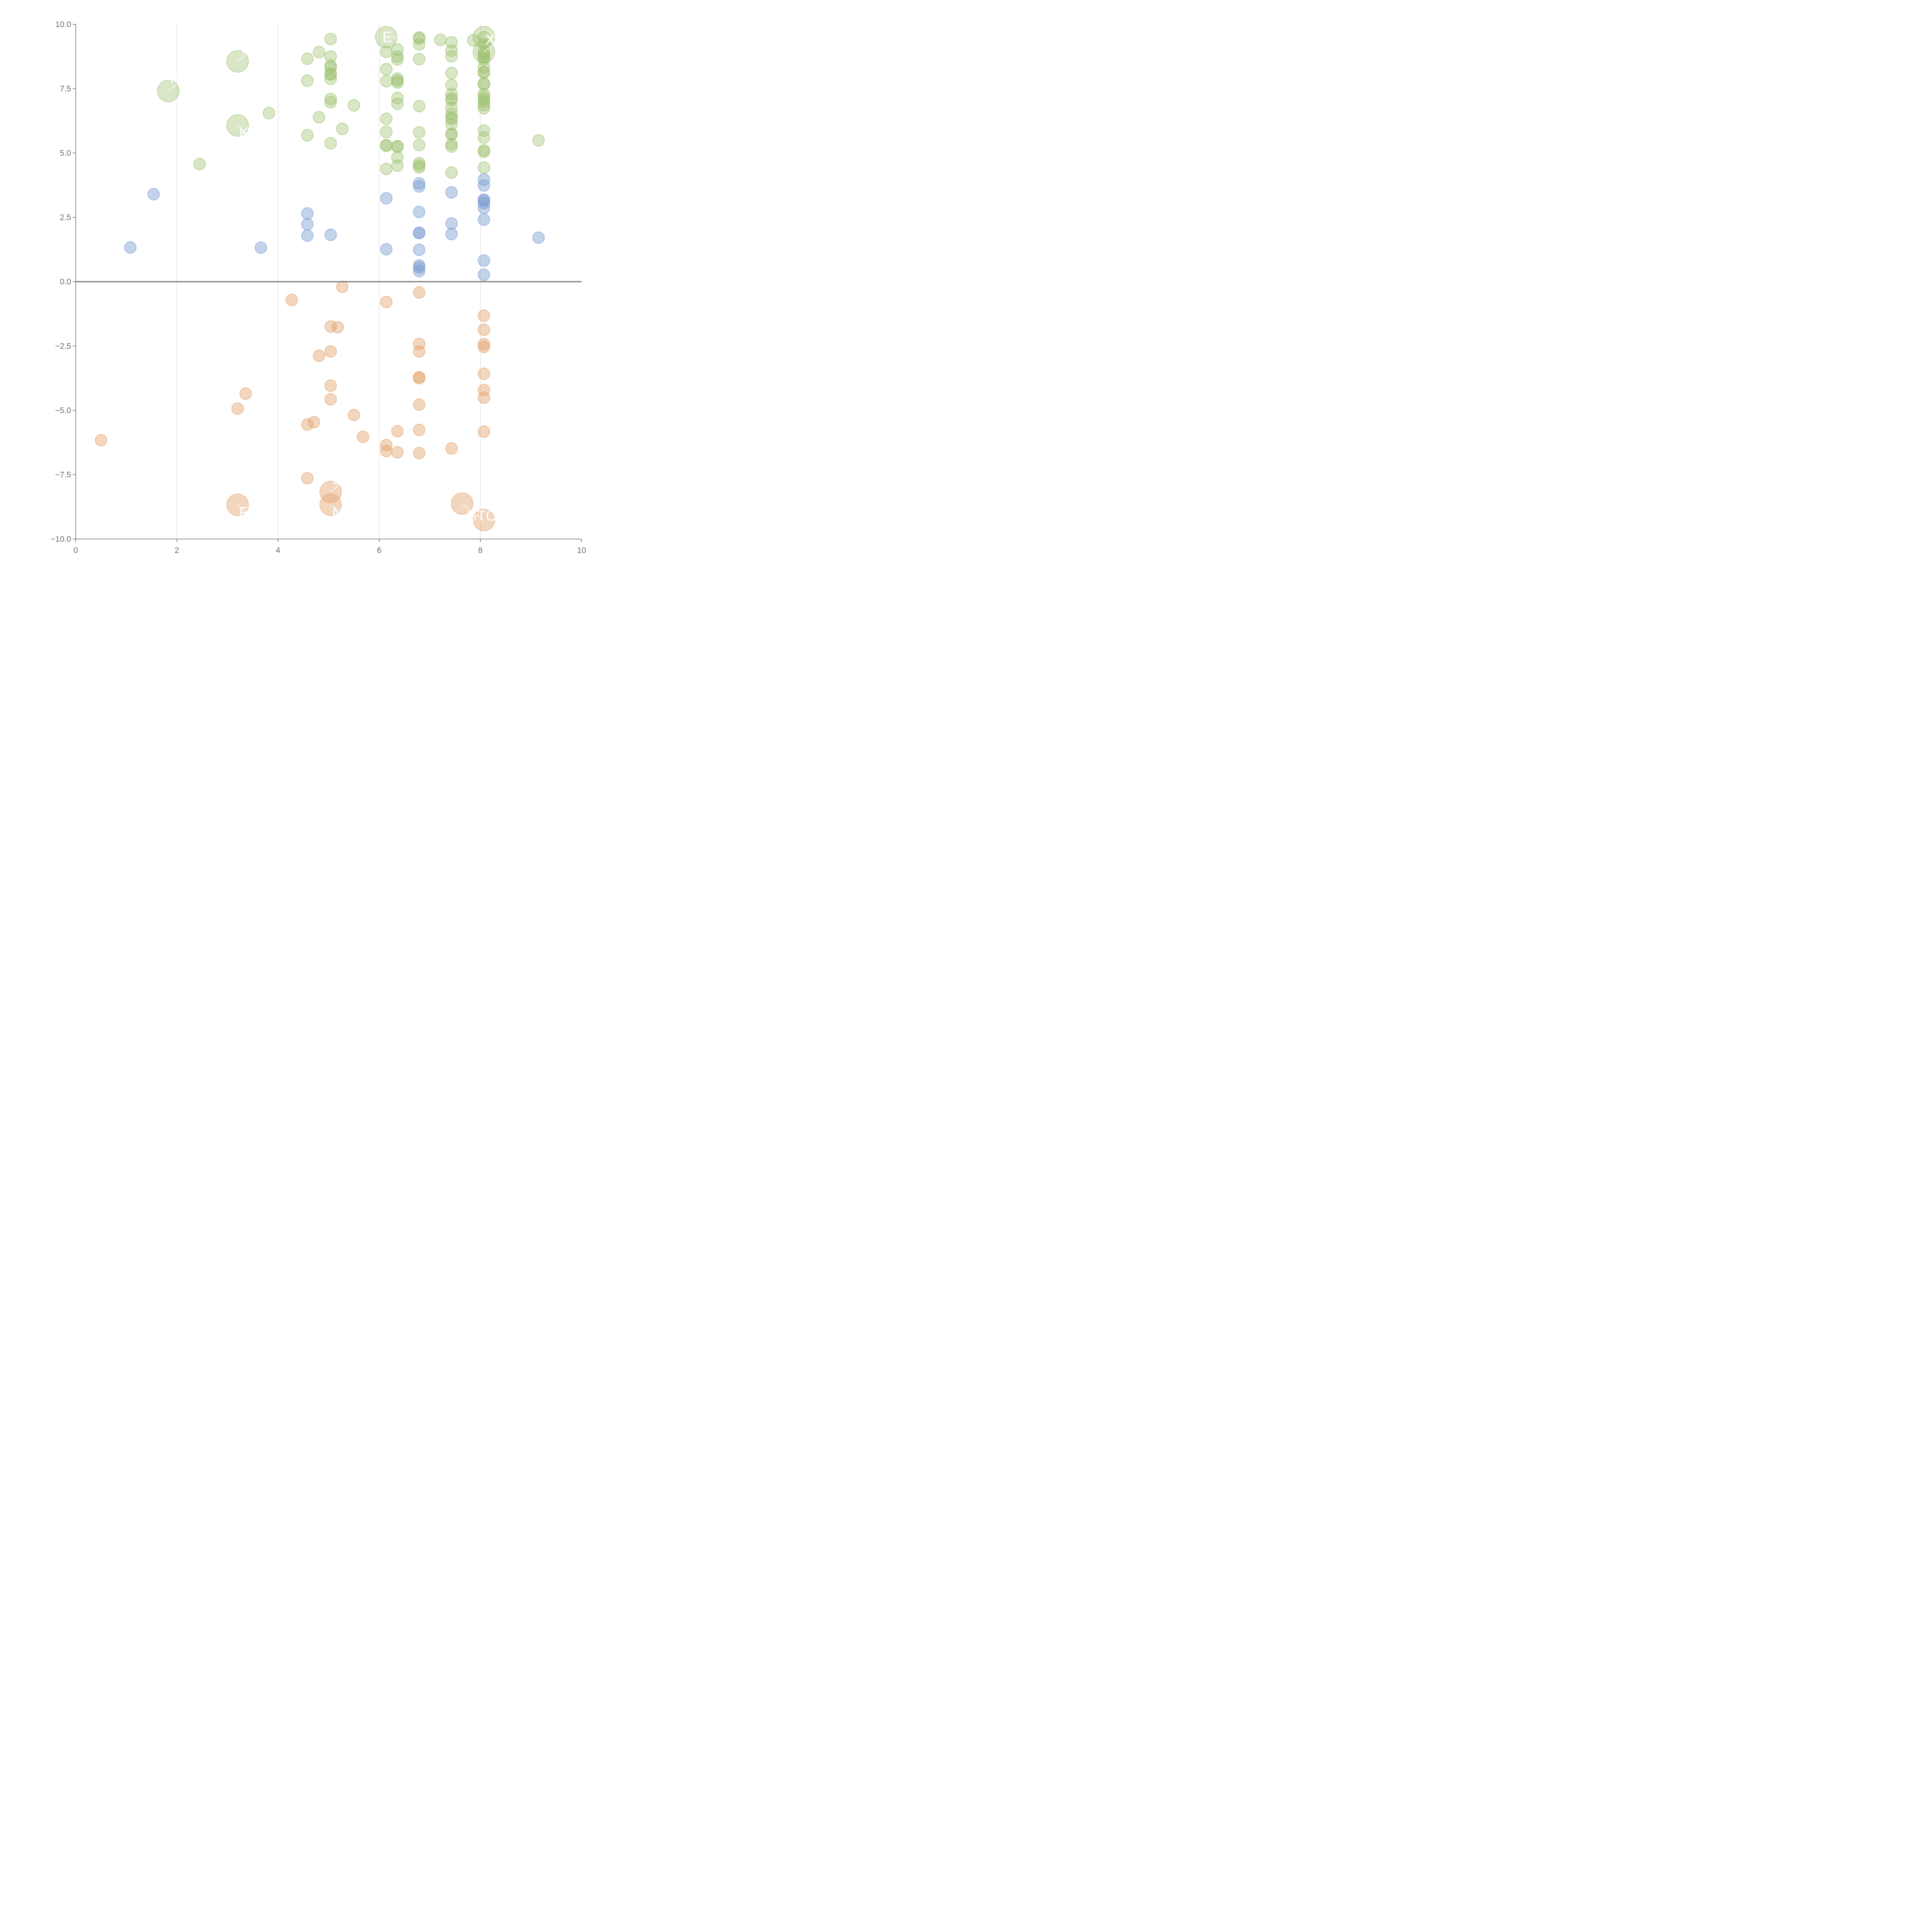  Describe the element at coordinates (337, 479) in the screenshot. I see `bubble-label: D` at that location.